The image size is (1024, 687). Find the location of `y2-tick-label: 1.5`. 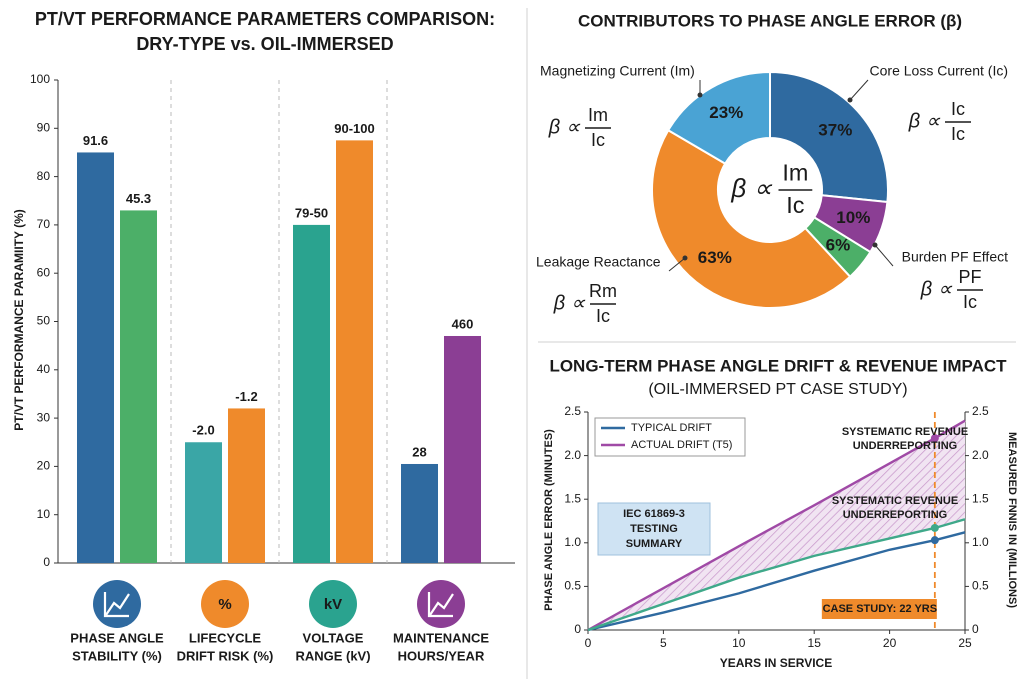

y2-tick-label: 1.5 is located at coordinates (980, 498).